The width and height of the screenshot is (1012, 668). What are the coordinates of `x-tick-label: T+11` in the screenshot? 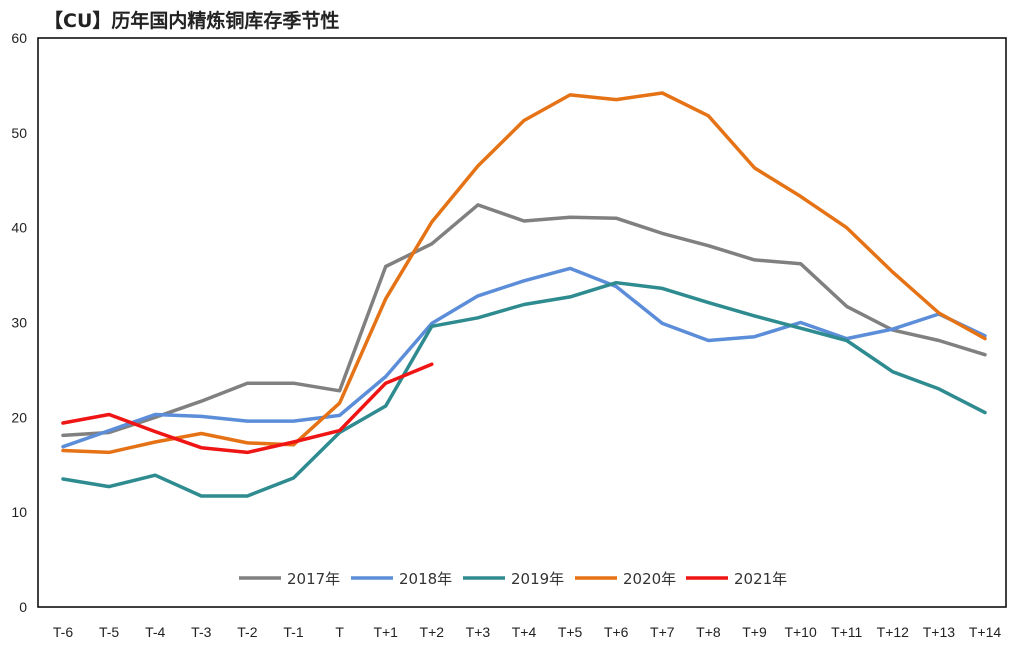 It's located at (846, 632).